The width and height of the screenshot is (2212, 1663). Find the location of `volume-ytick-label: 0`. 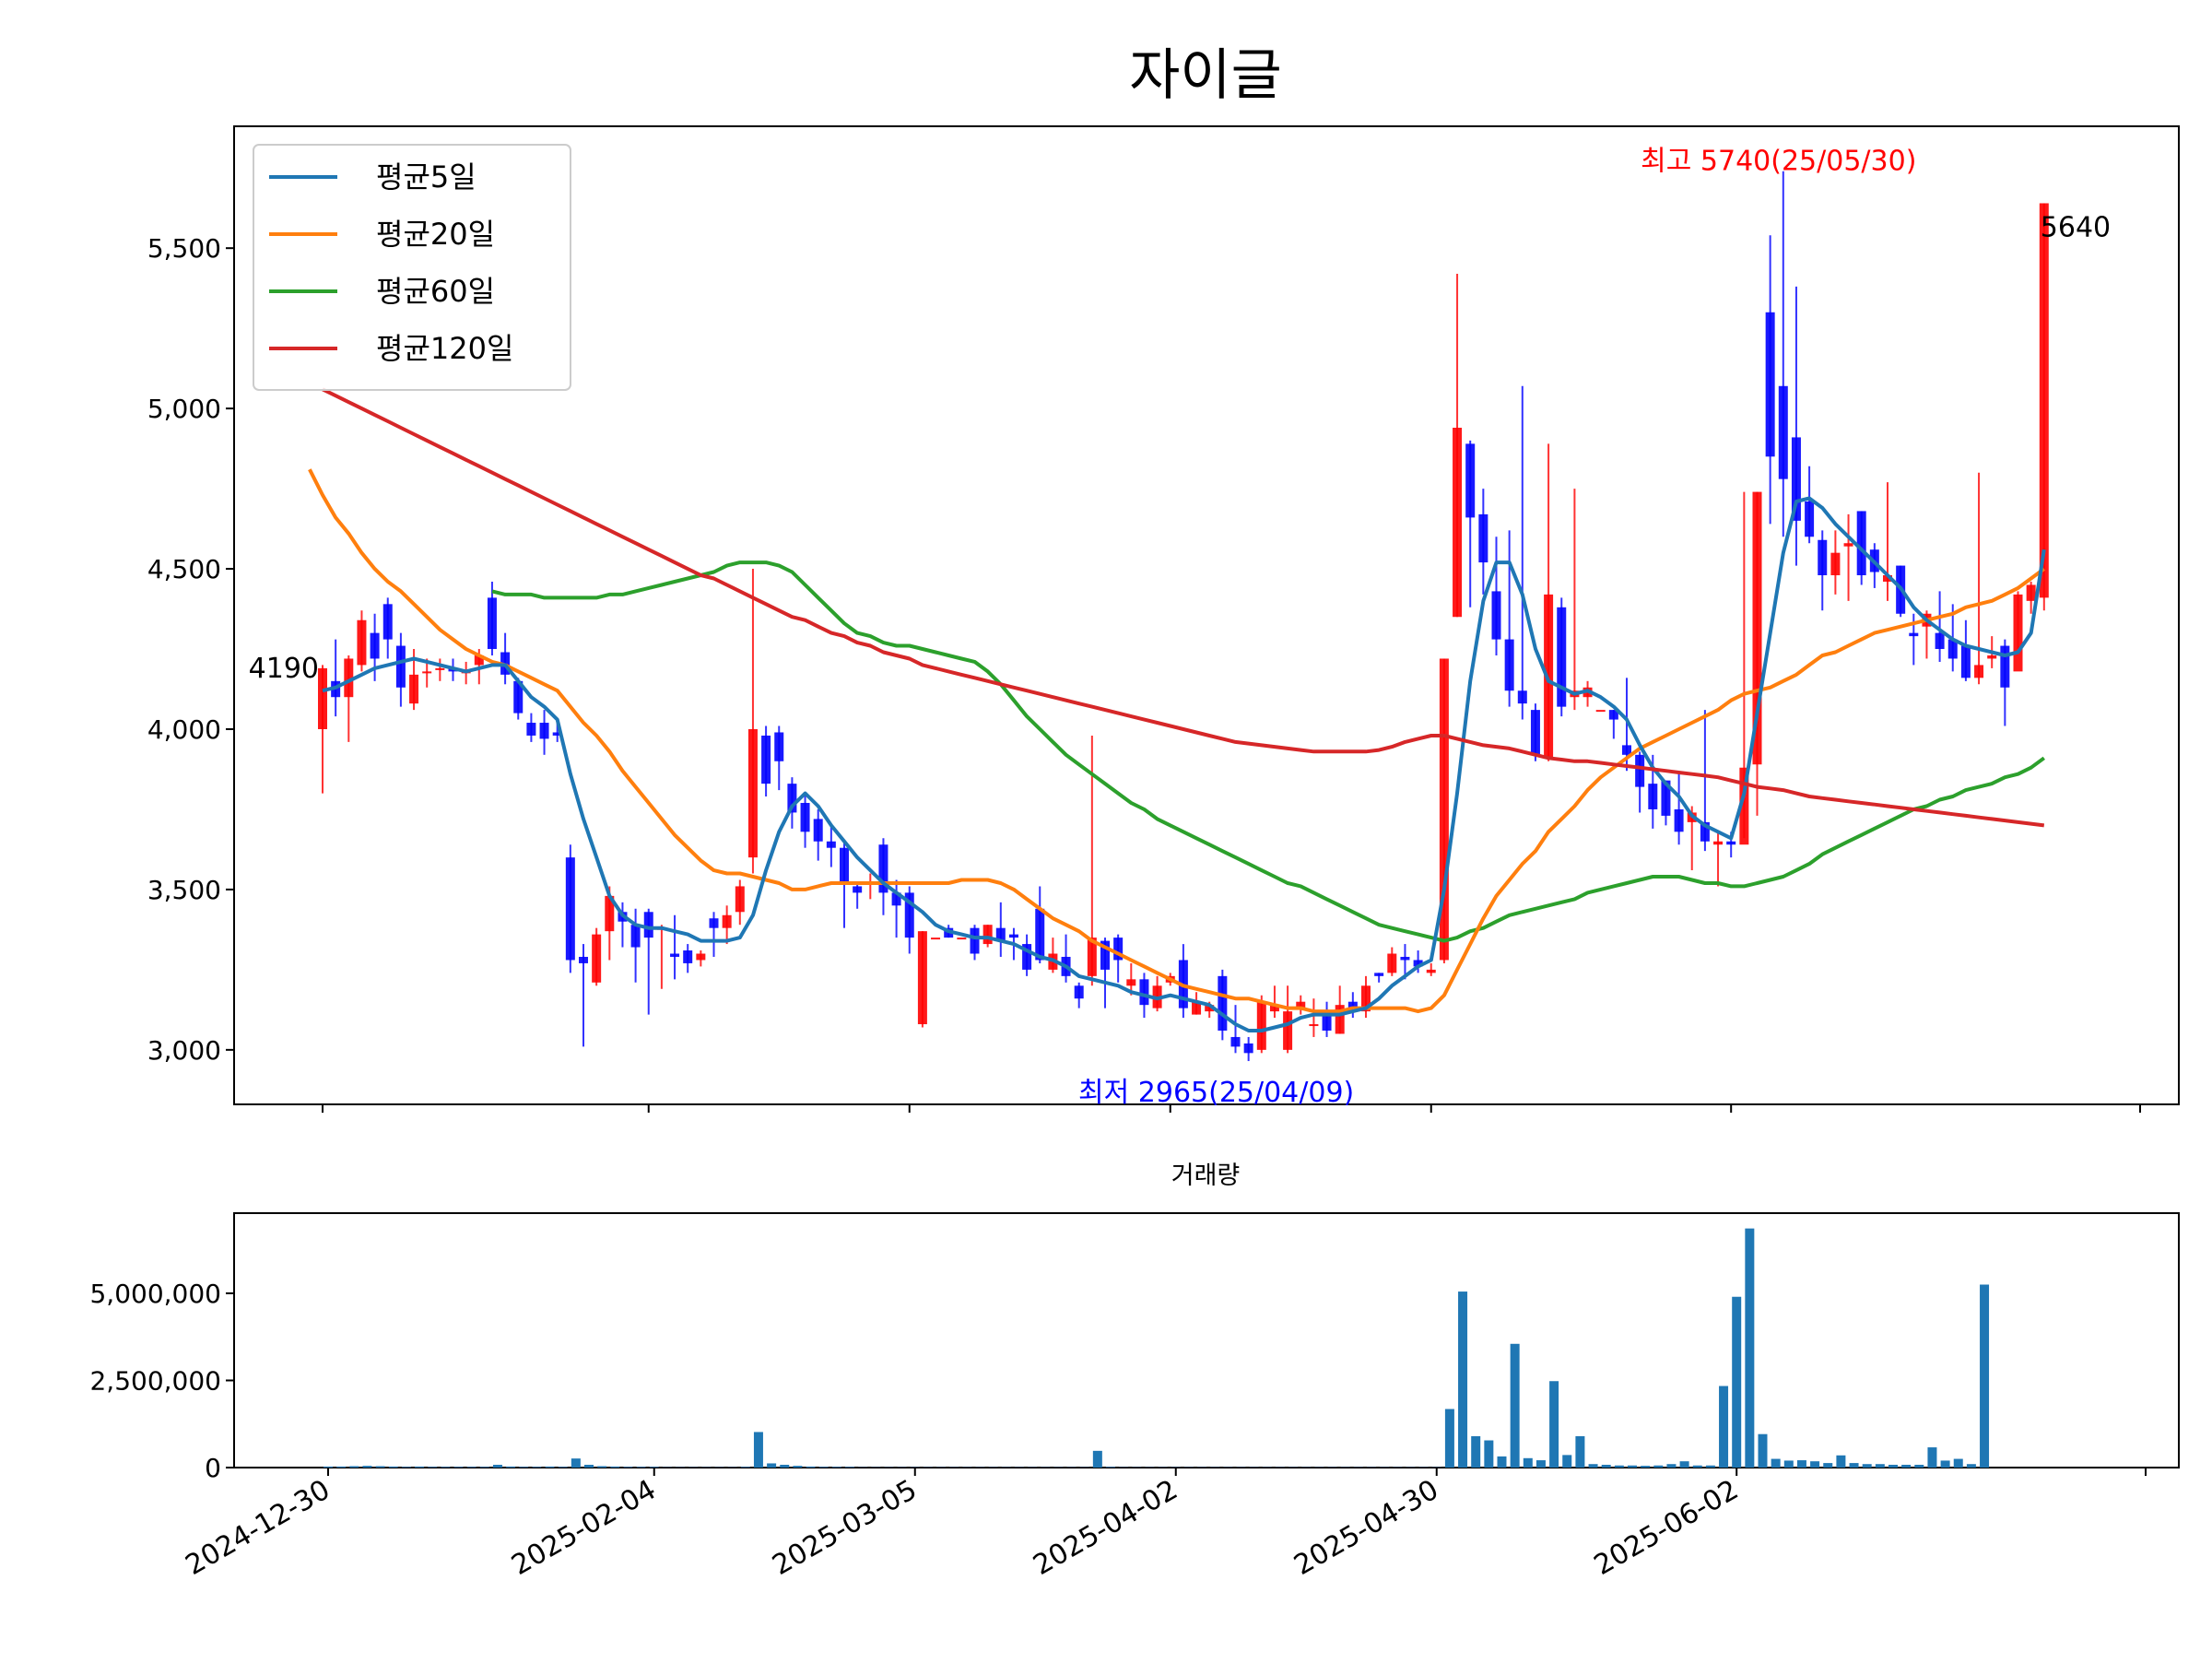

volume-ytick-label: 0 is located at coordinates (213, 1468).